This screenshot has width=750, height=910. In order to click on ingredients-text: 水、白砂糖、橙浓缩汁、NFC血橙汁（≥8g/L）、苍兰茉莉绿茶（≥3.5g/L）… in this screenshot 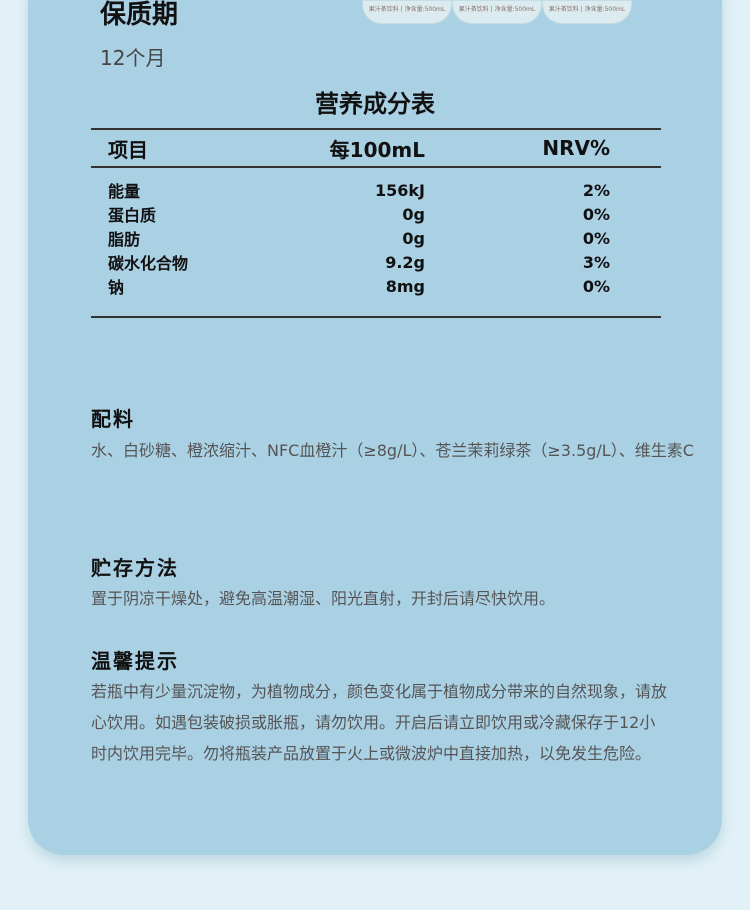, I will do `click(392, 450)`.